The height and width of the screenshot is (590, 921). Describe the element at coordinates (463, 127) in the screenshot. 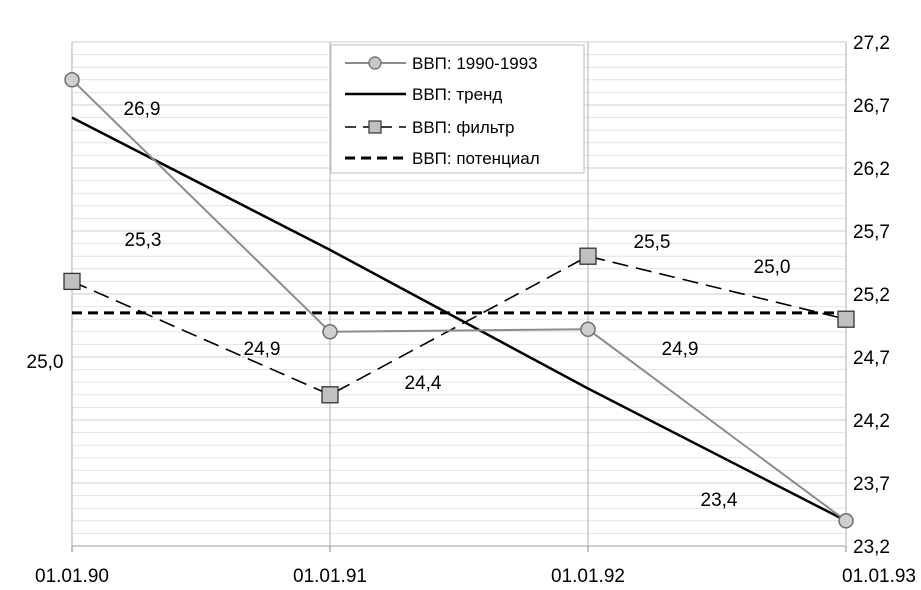

I see `legend-label-gdp-filter: ВВП: фильтр` at that location.